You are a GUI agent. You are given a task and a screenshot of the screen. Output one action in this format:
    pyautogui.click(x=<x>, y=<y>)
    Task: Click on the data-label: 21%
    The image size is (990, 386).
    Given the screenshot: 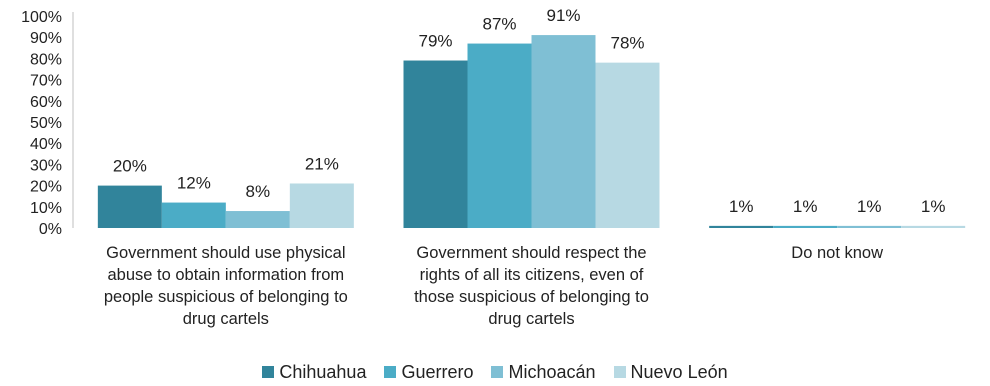 What is the action you would take?
    pyautogui.click(x=322, y=163)
    